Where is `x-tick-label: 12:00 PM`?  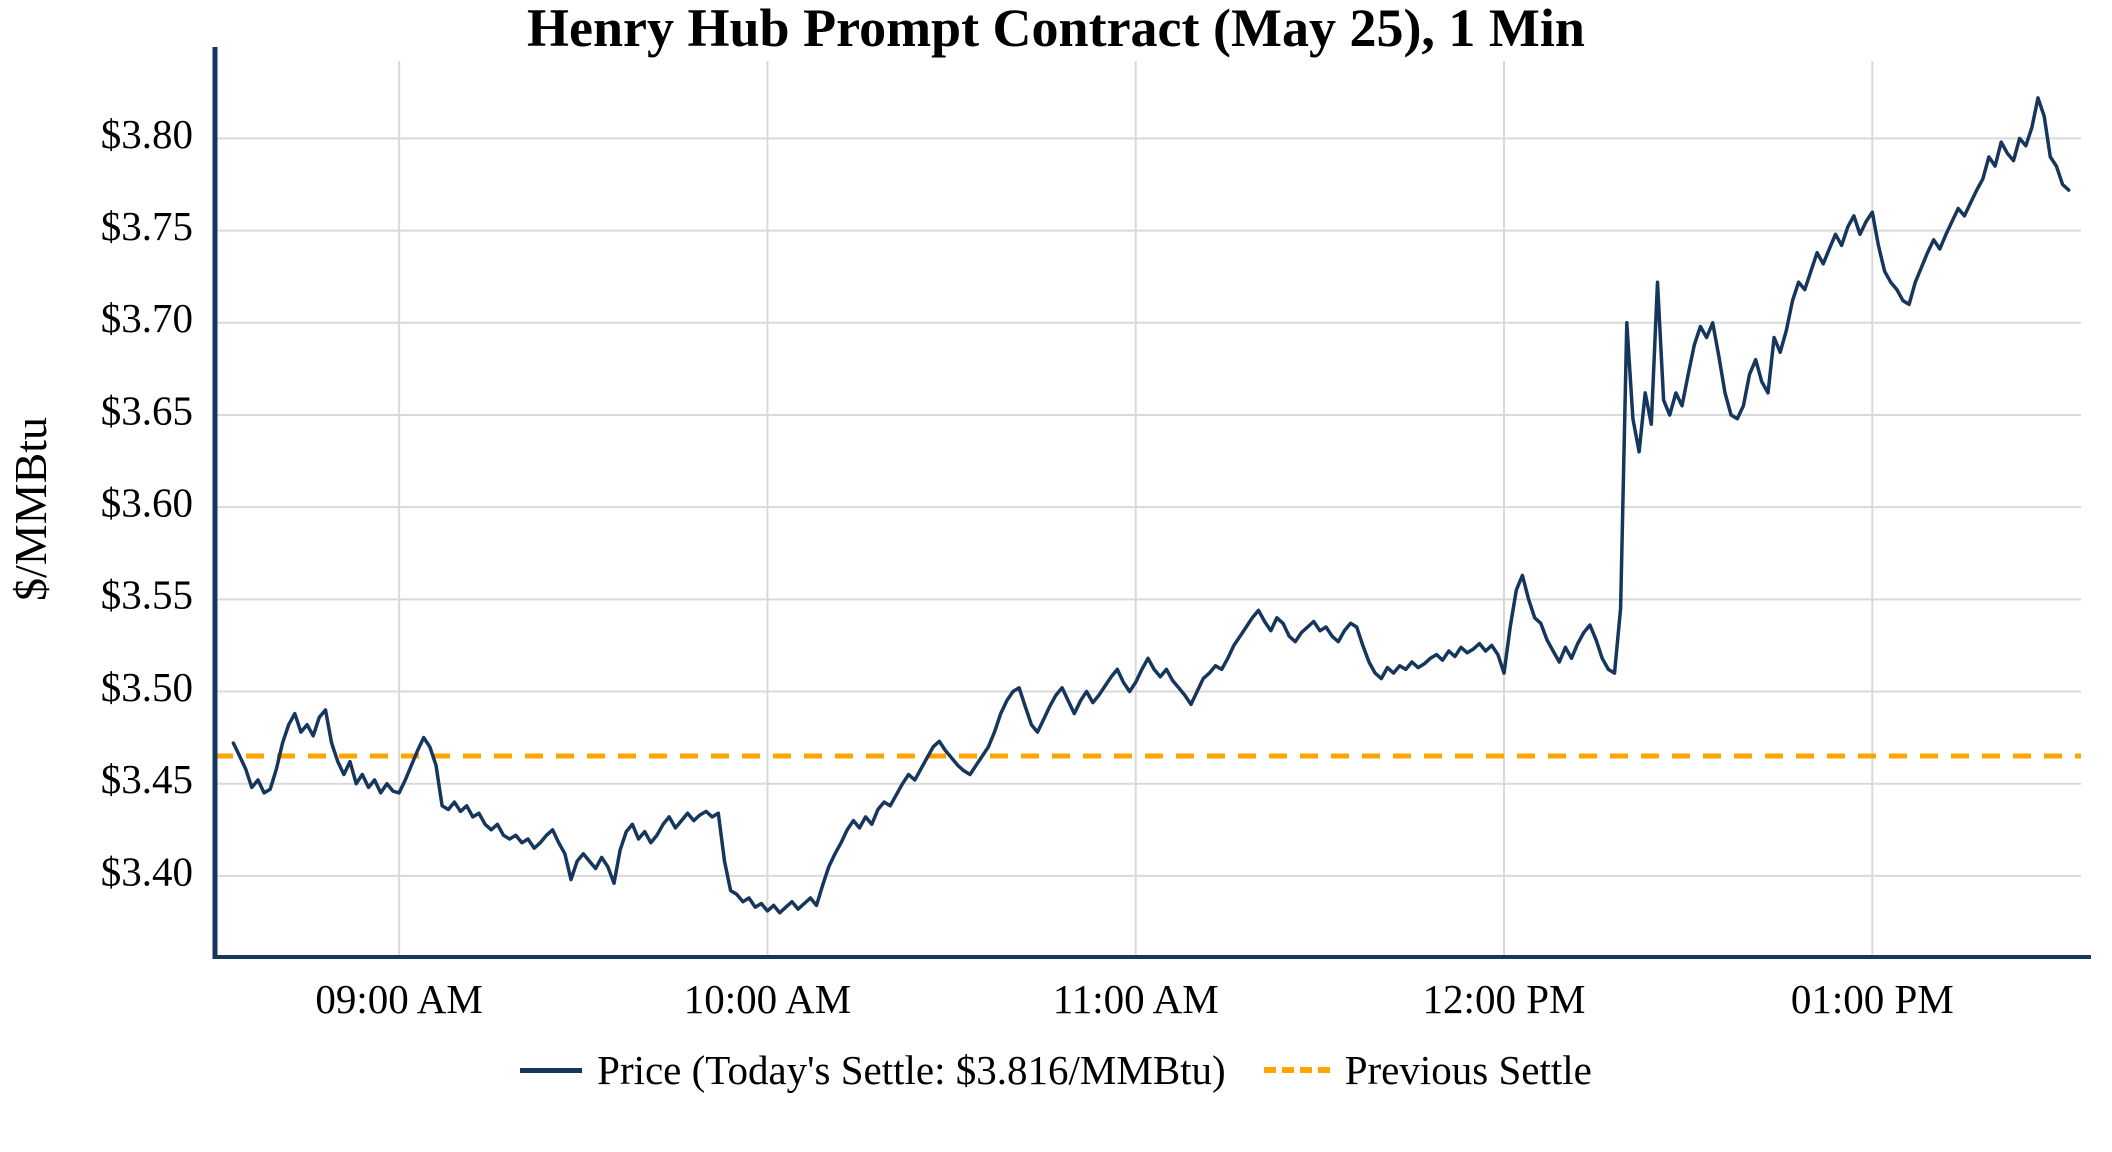 x-tick-label: 12:00 PM is located at coordinates (1504, 999).